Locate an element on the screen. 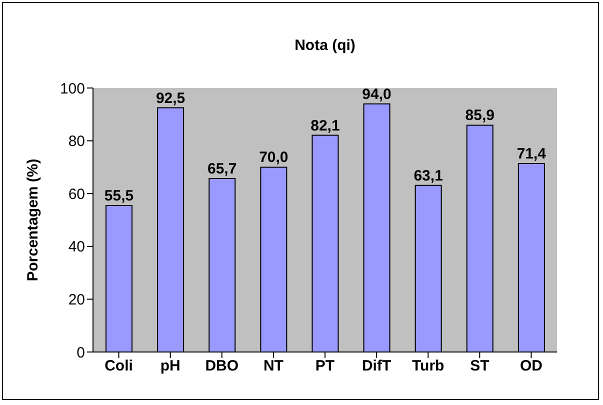 This screenshot has height=405, width=603. x-tick-label: Coli is located at coordinates (118, 366).